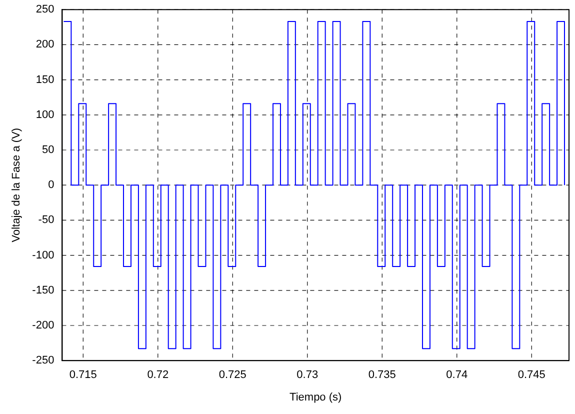  I want to click on x-tick-label: 0.74, so click(457, 375).